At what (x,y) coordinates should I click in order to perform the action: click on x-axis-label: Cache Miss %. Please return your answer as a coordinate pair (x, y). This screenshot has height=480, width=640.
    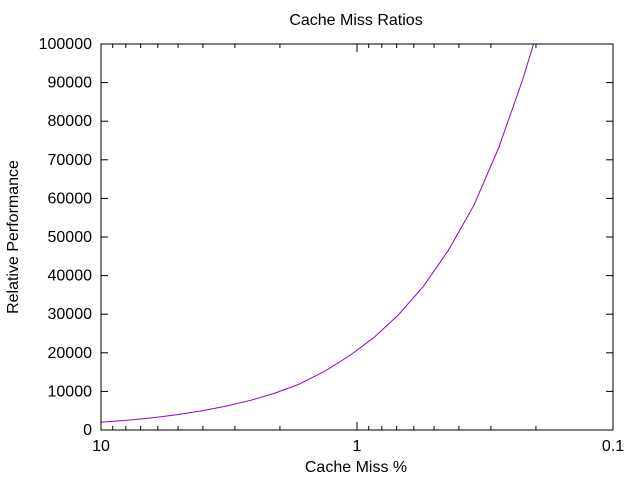
    Looking at the image, I should click on (356, 467).